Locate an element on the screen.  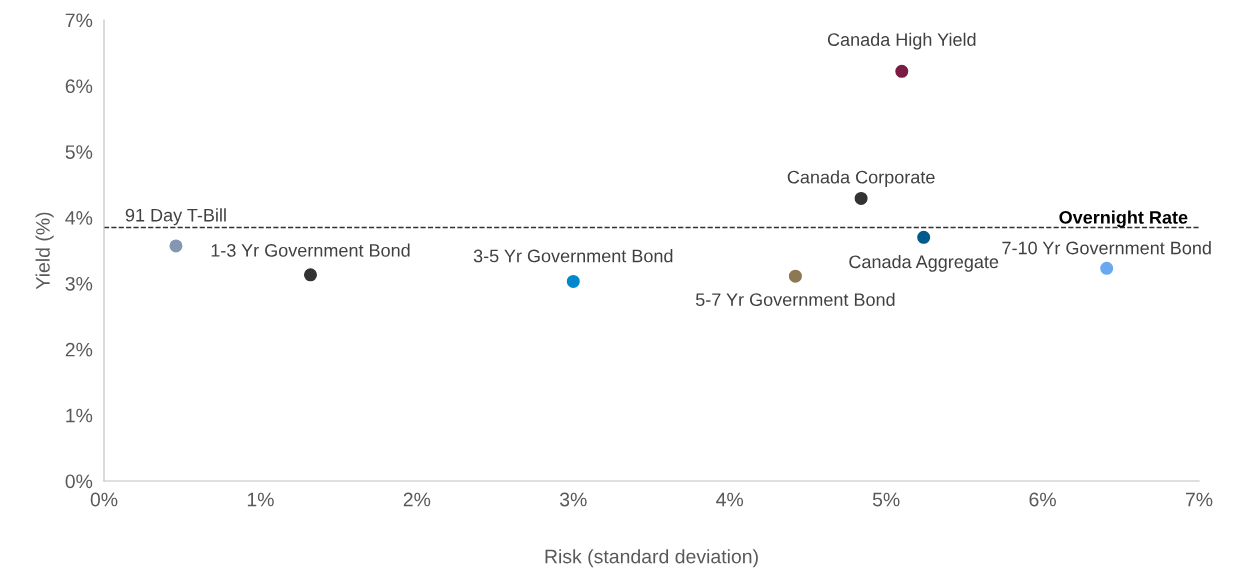
x-tick-label: 6% is located at coordinates (1042, 499).